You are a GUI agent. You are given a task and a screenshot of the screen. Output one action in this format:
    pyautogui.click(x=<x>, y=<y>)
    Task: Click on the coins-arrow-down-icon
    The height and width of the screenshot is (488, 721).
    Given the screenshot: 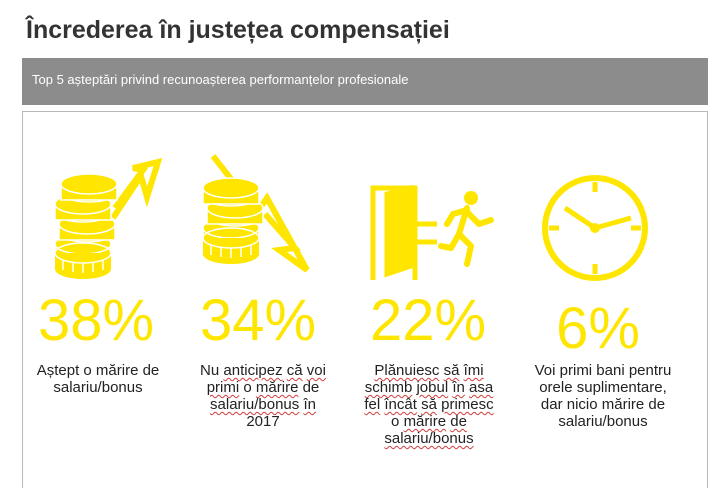 What is the action you would take?
    pyautogui.click(x=256, y=213)
    